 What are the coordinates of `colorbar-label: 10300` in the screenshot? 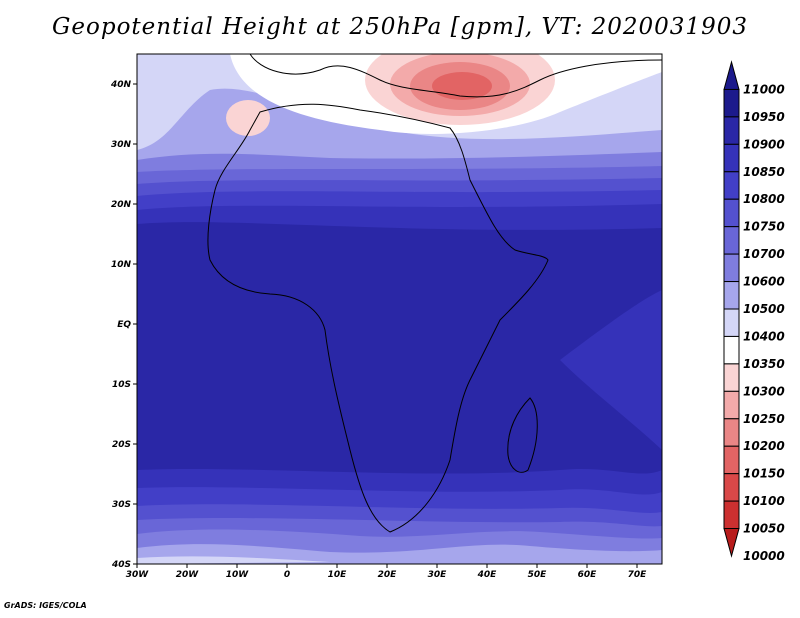 It's located at (764, 391).